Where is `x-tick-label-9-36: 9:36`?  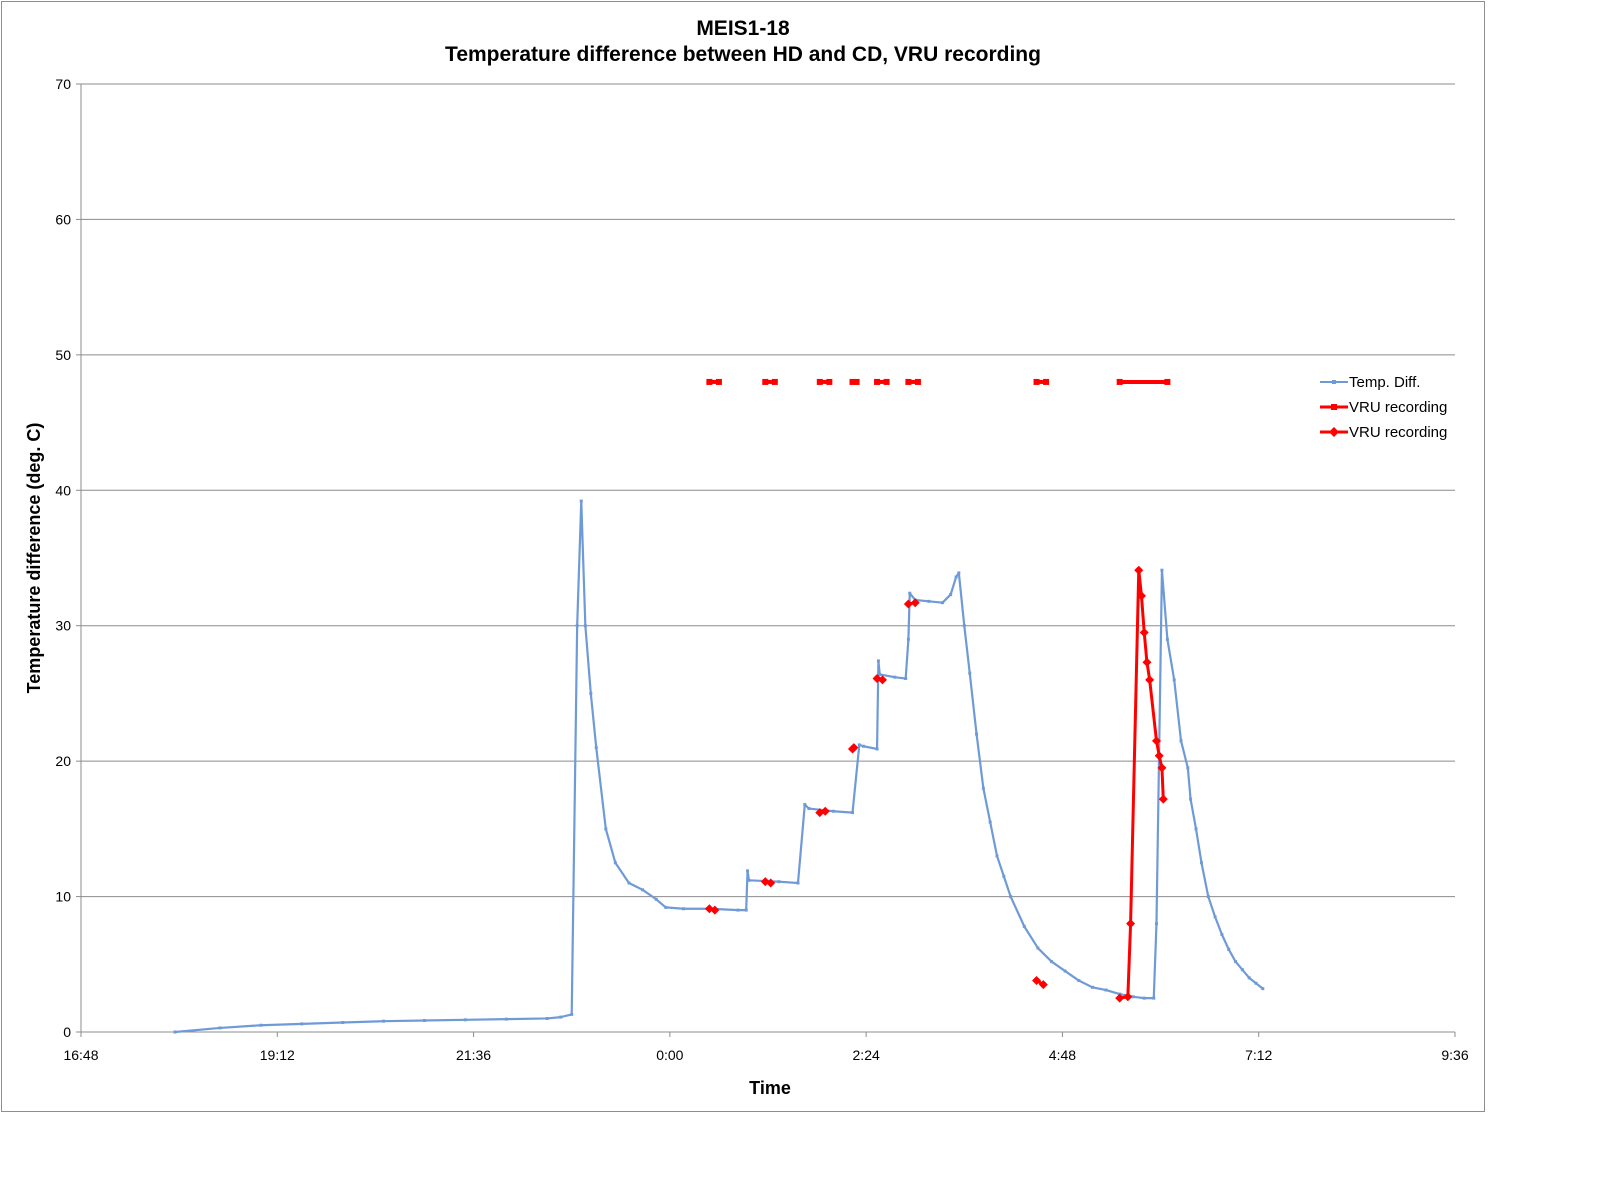
x-tick-label-9-36: 9:36 is located at coordinates (1454, 1055).